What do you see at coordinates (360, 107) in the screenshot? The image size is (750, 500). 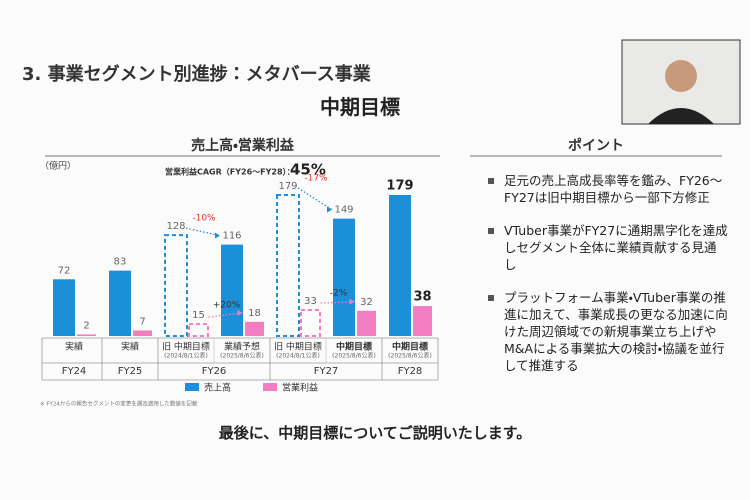 I see `slide-subtitle: 中期目標` at bounding box center [360, 107].